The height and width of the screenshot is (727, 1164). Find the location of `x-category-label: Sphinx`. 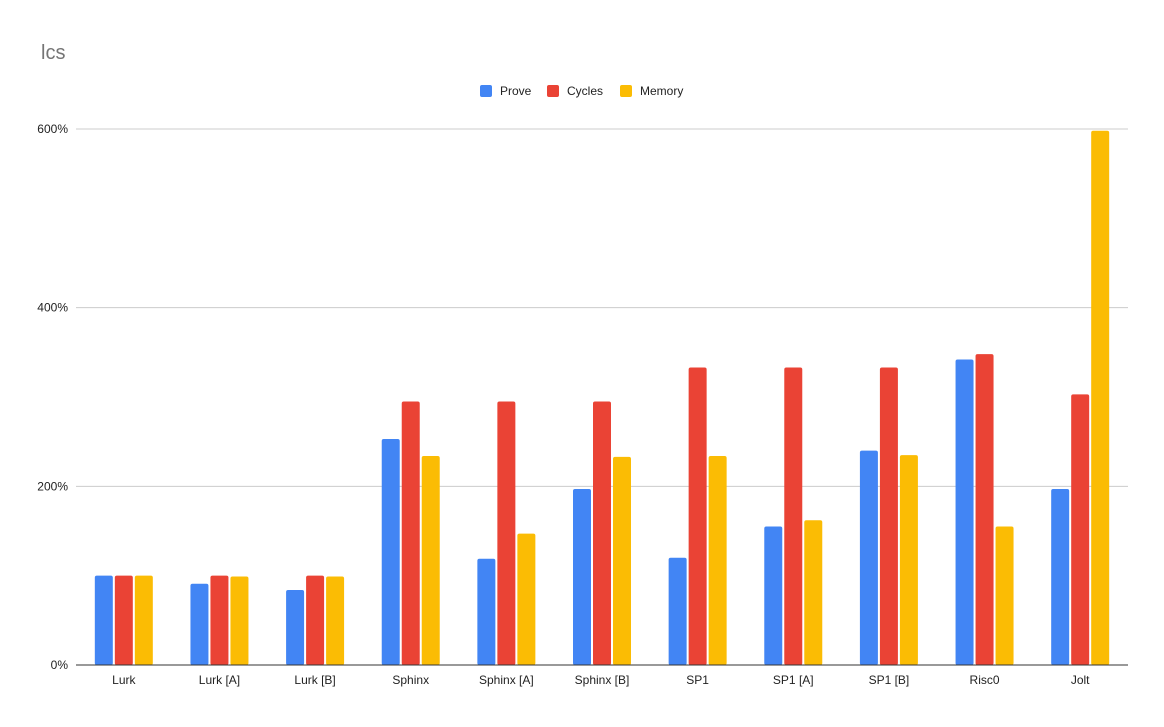

x-category-label: Sphinx is located at coordinates (410, 680).